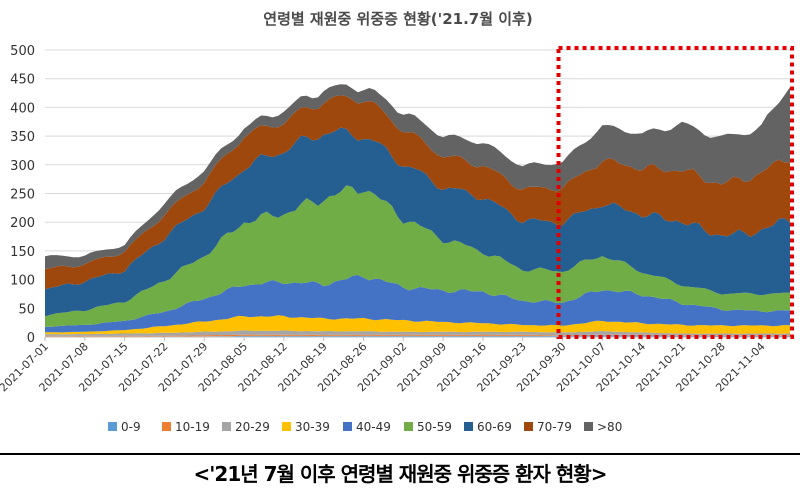 This screenshot has height=500, width=800. What do you see at coordinates (192, 427) in the screenshot?
I see `legend-label: 10-19` at bounding box center [192, 427].